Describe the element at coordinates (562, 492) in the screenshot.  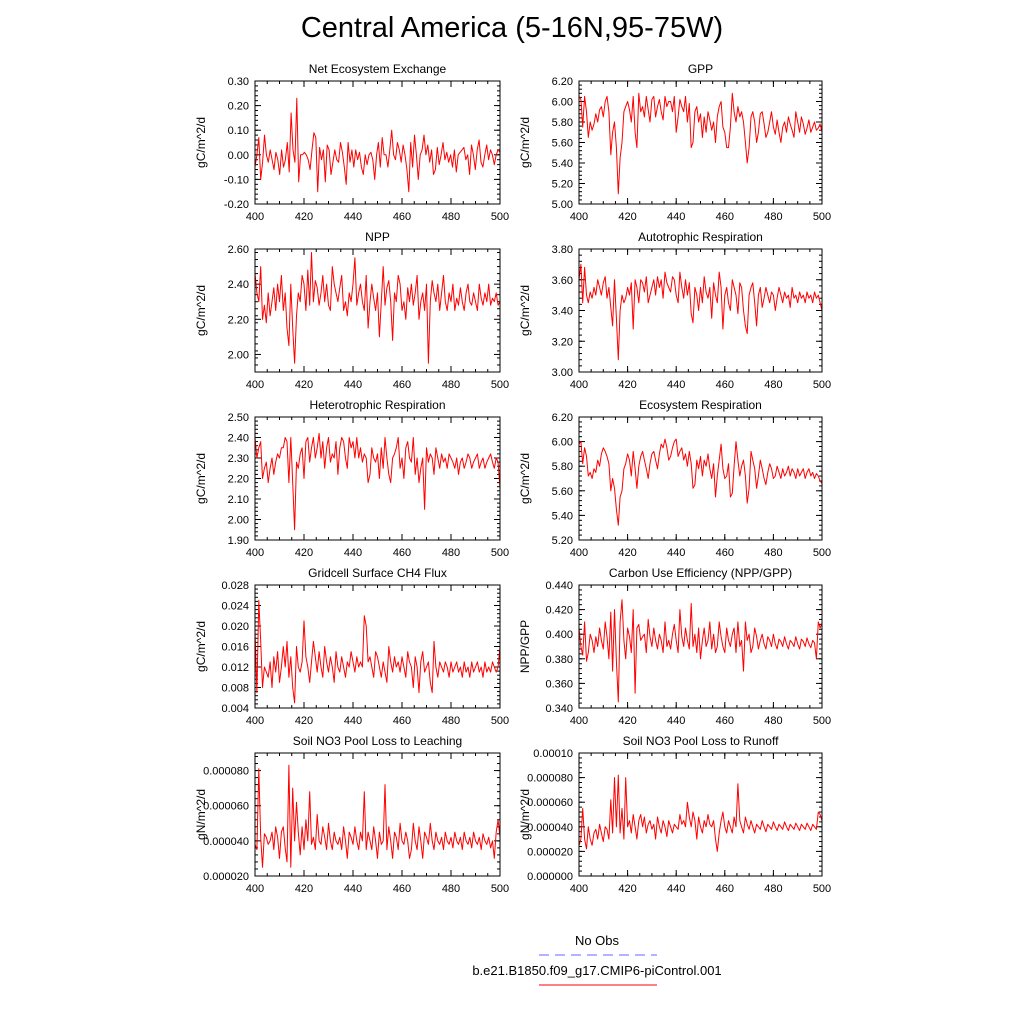
I see `y-tick-label: 5.60` at that location.